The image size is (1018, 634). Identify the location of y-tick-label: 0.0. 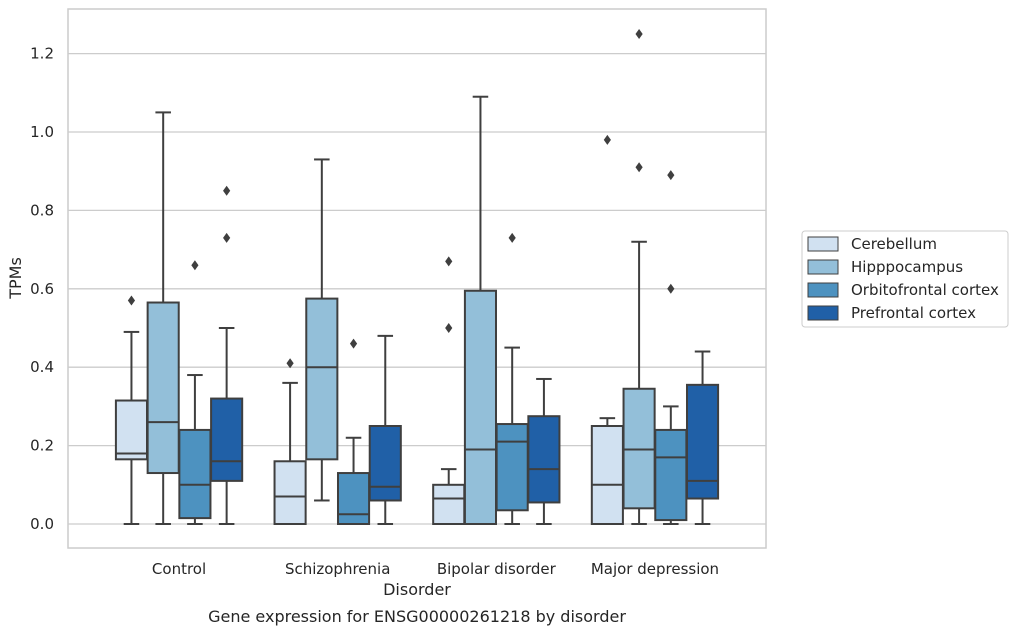
(42, 524).